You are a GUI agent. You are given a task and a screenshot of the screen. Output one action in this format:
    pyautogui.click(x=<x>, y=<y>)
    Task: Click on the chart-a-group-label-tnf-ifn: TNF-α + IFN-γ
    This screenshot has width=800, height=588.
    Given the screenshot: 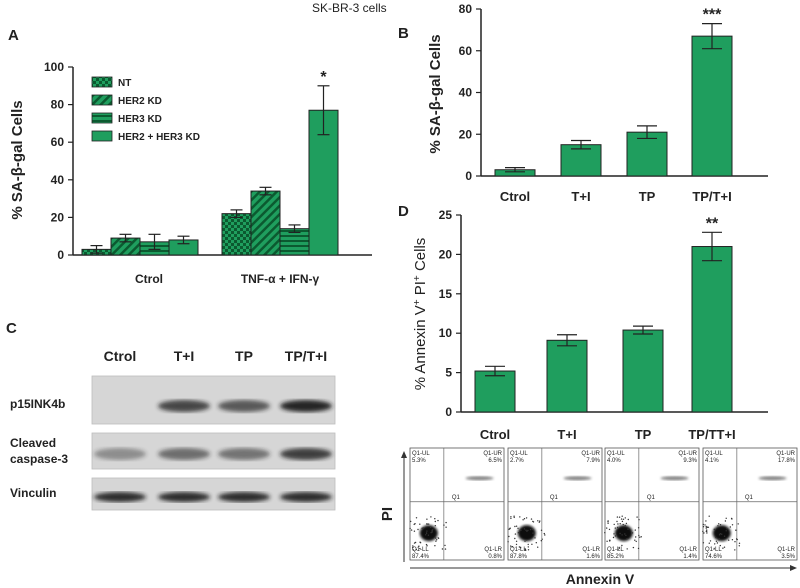 What is the action you would take?
    pyautogui.click(x=280, y=279)
    